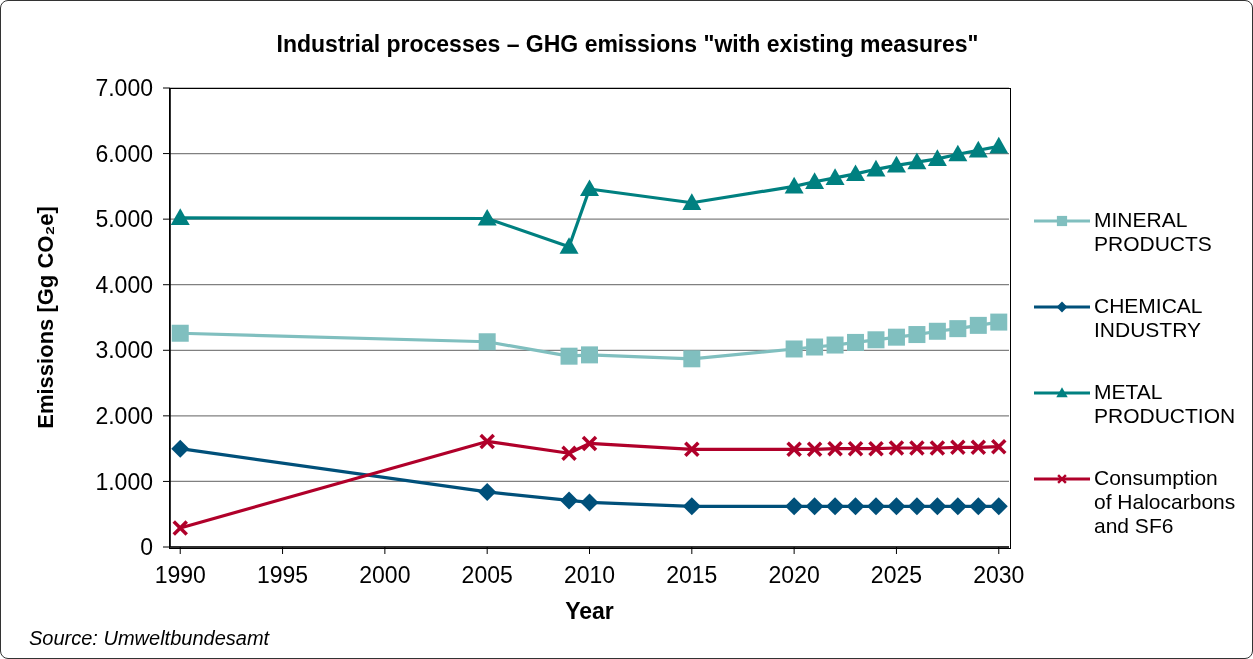 The width and height of the screenshot is (1253, 659). Describe the element at coordinates (45, 317) in the screenshot. I see `y-axis-title: Emissions [Gg CO₂e]` at that location.